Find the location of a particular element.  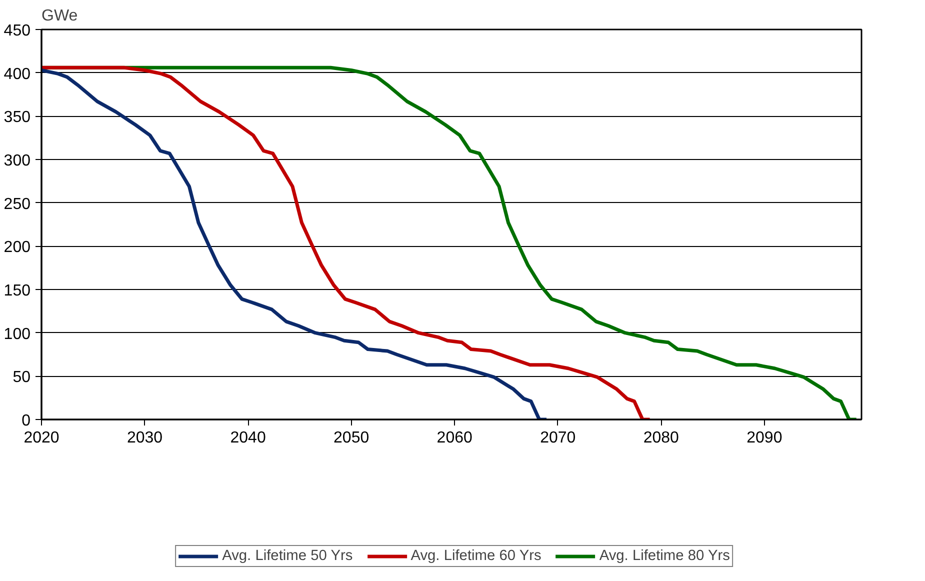

y-tick-label: 50 is located at coordinates (21, 377).